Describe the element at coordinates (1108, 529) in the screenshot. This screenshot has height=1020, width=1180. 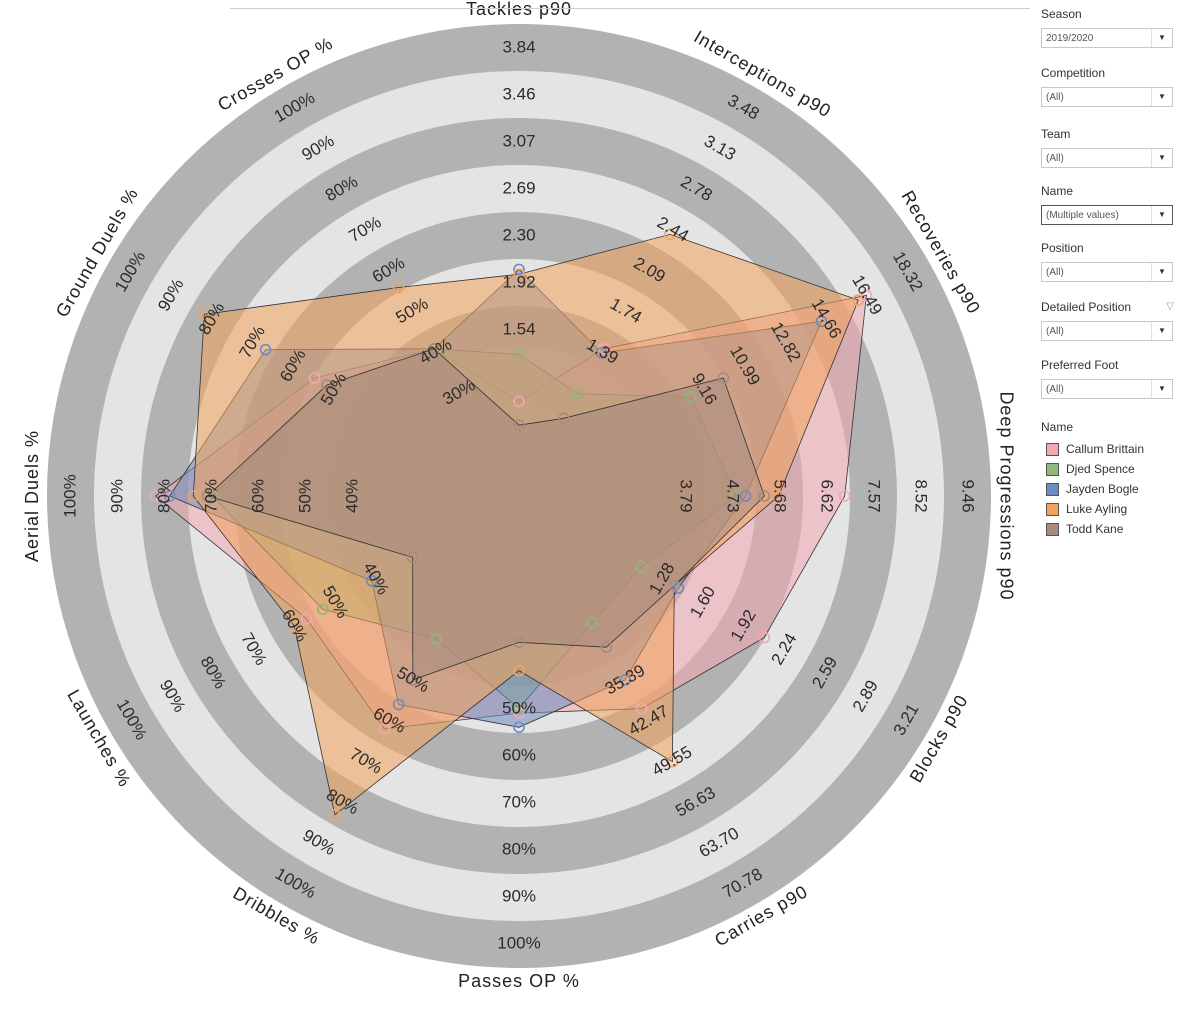
I see `legend-item: Todd Kane` at that location.